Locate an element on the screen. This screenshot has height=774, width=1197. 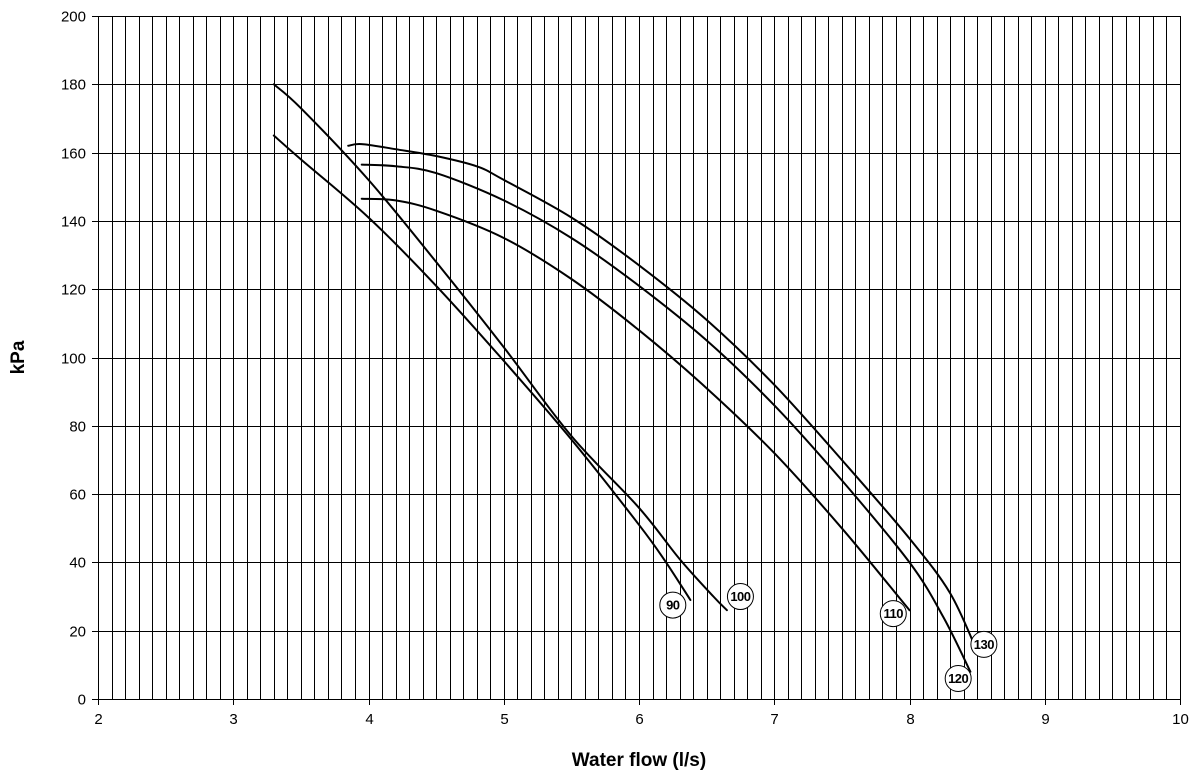
curve-label-110: 110 is located at coordinates (894, 613).